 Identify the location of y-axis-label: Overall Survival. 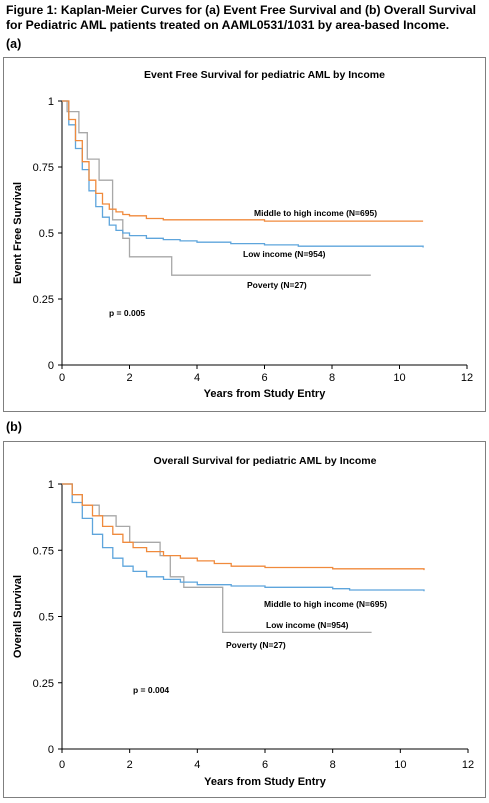
(18, 616).